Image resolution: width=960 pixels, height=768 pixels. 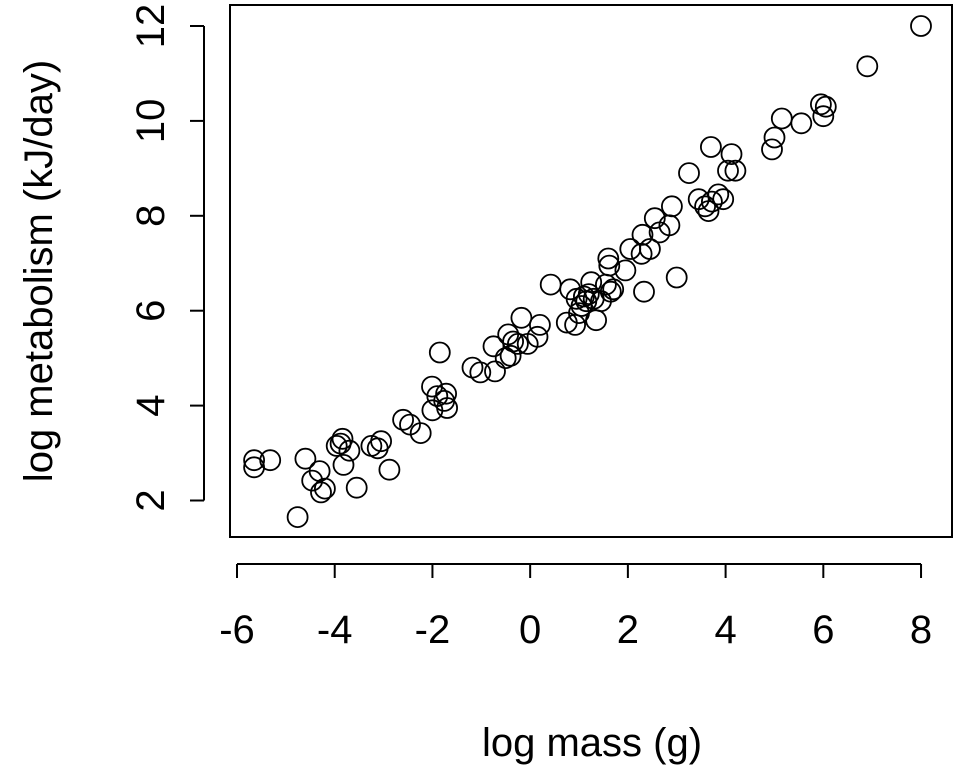 What do you see at coordinates (151, 216) in the screenshot?
I see `y-tick-label: 8` at bounding box center [151, 216].